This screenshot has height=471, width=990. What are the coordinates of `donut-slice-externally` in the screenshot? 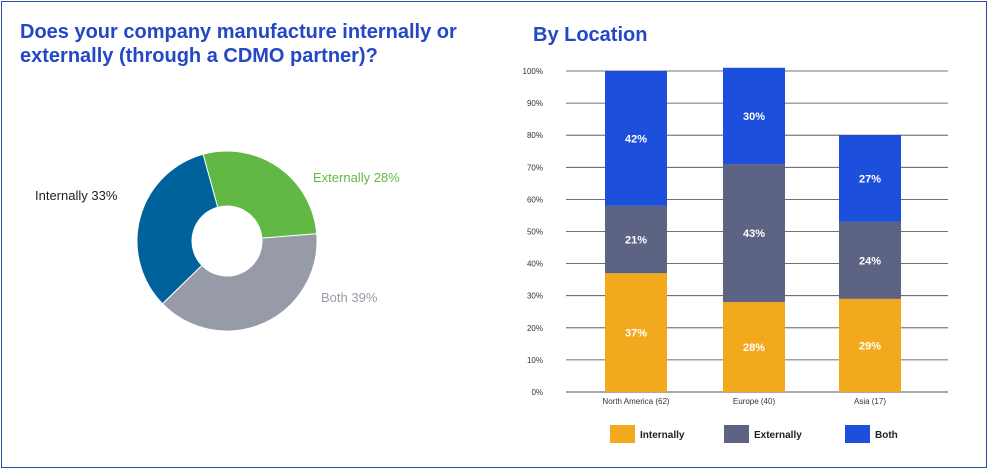 It's located at (260, 194).